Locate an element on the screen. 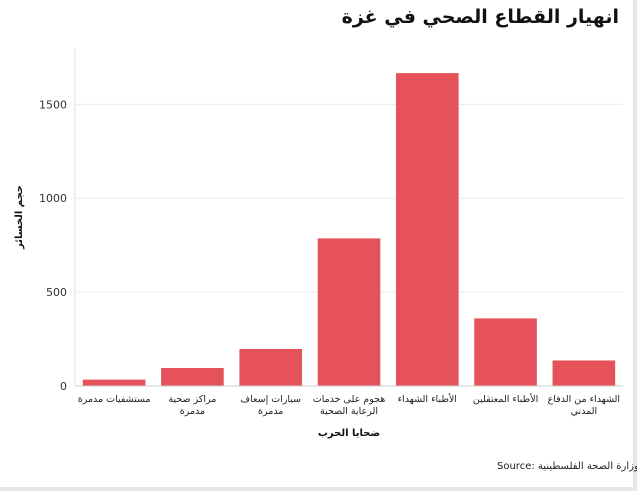 This screenshot has width=637, height=491. x-tick-label: مستشفيات مدمرة is located at coordinates (114, 399).